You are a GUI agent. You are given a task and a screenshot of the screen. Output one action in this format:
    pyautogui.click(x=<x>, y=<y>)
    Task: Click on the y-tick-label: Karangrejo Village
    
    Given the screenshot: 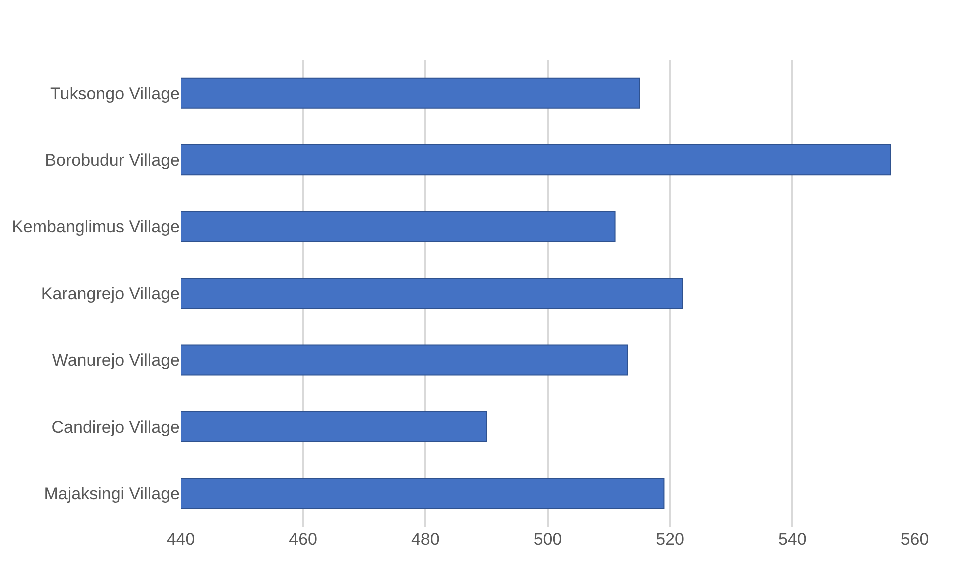 What is the action you would take?
    pyautogui.click(x=110, y=294)
    